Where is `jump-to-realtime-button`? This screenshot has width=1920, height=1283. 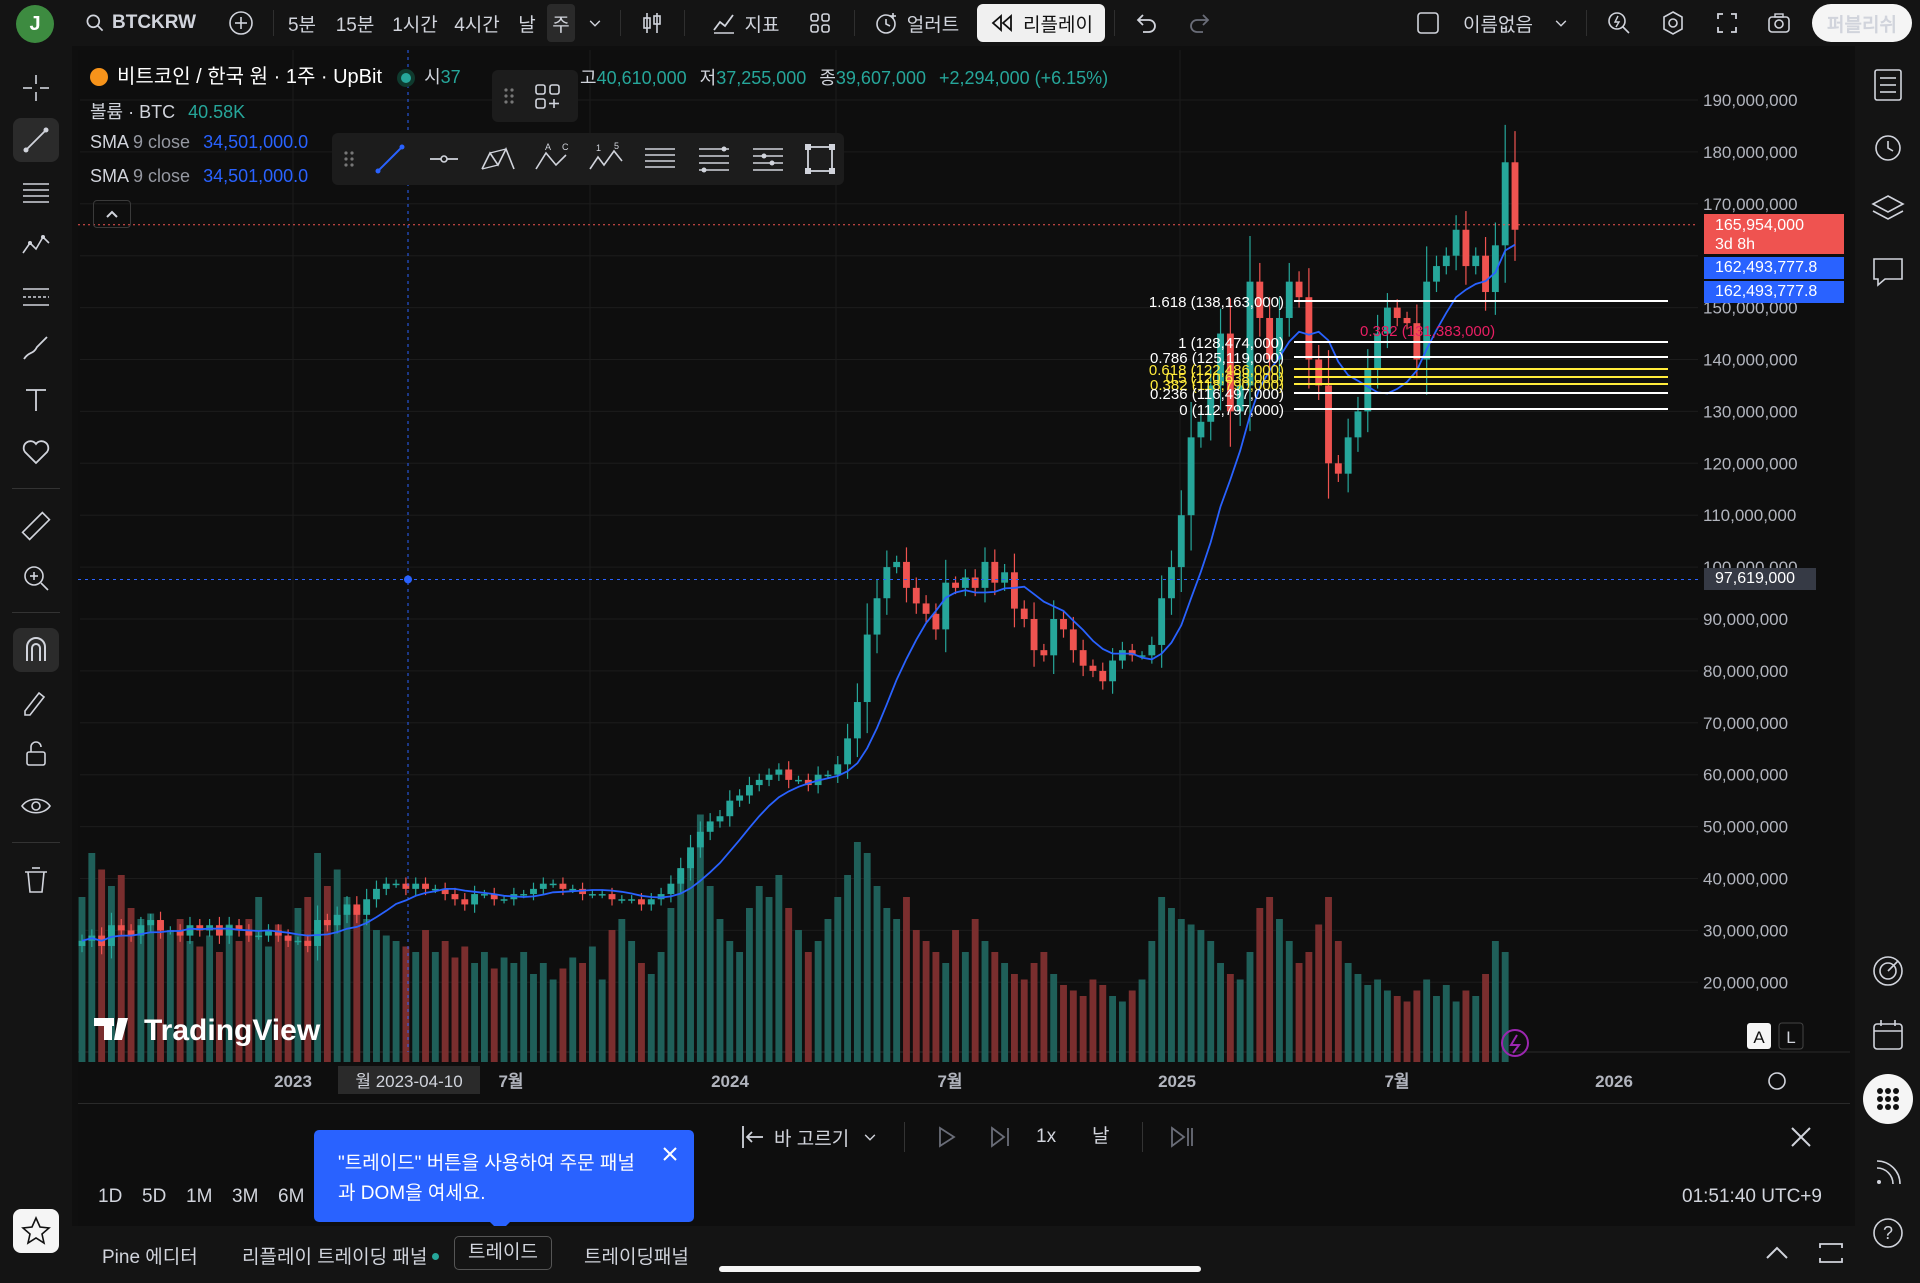 jump-to-realtime-button is located at coordinates (1182, 1137).